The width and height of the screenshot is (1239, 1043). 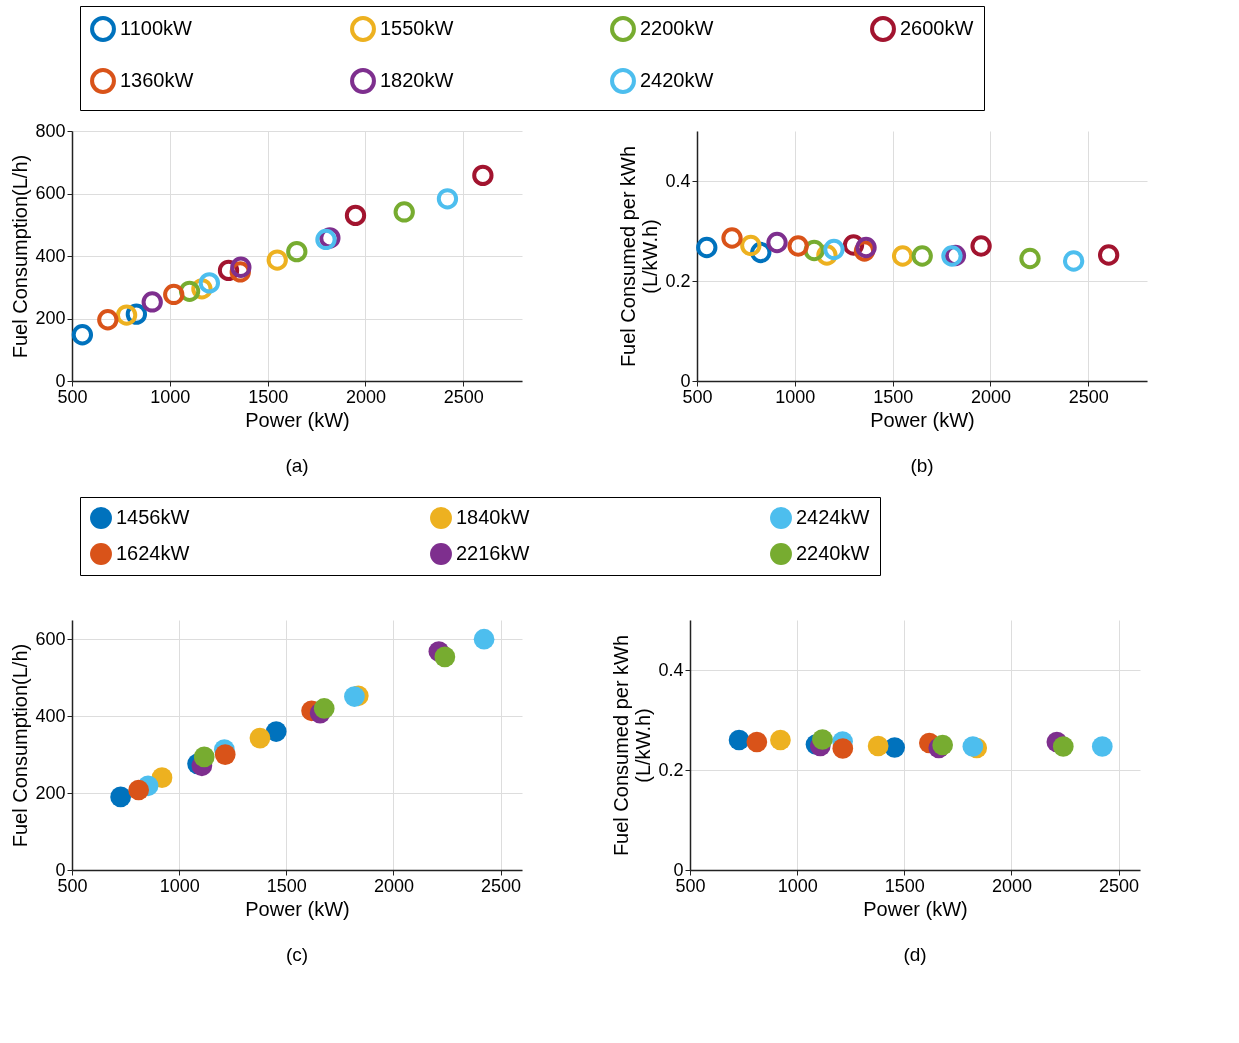 What do you see at coordinates (157, 80) in the screenshot?
I see `legend-label: 1360kW` at bounding box center [157, 80].